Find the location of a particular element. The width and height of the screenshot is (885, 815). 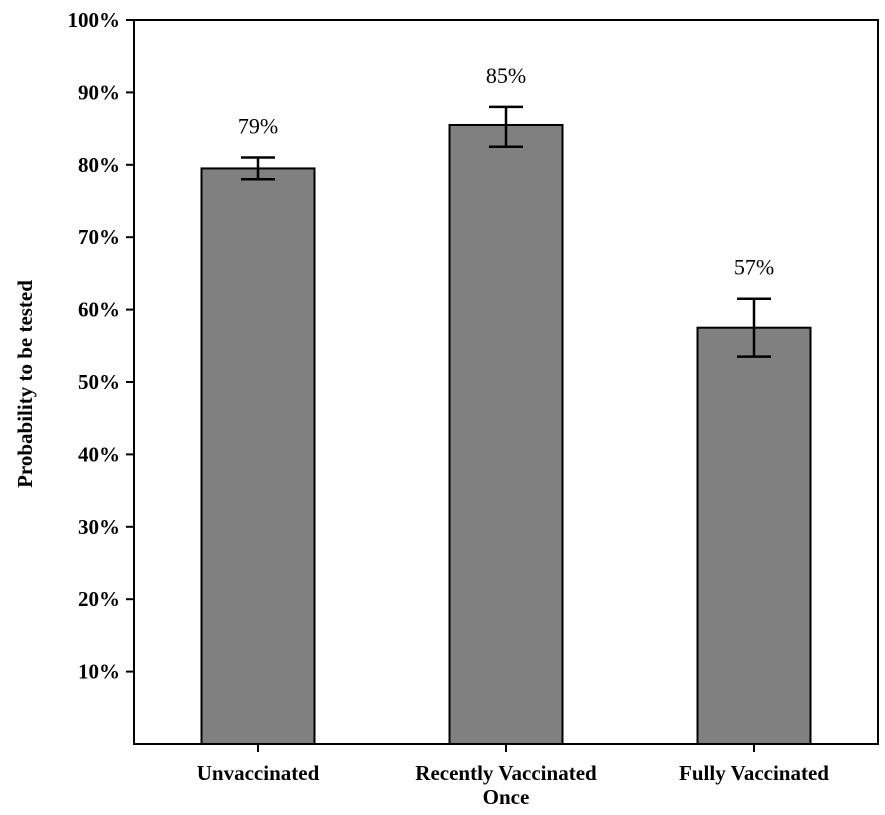

y-tick-label-5: 60% is located at coordinates (99, 310).